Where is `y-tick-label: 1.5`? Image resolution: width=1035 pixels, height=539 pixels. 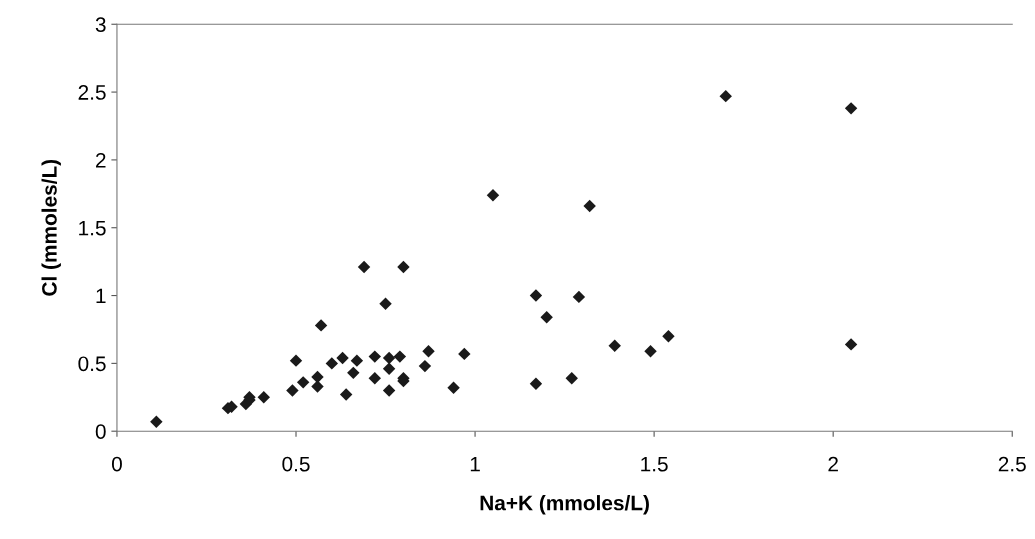
y-tick-label: 1.5 is located at coordinates (92, 228).